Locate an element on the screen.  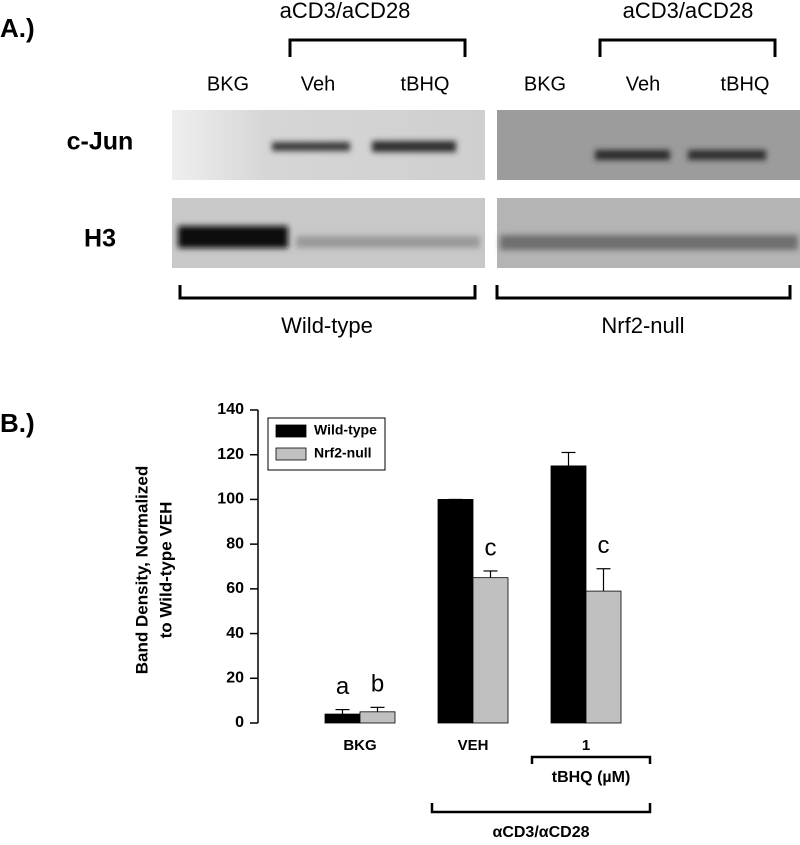
y-tick-label: 0 is located at coordinates (239, 722).